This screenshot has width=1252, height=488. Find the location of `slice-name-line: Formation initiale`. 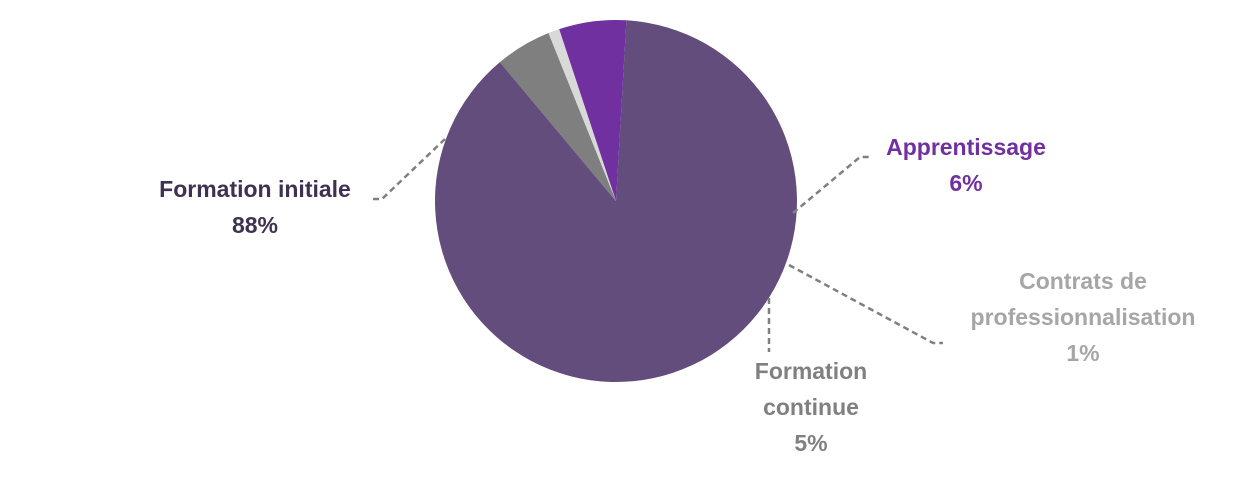

slice-name-line: Formation initiale is located at coordinates (255, 189).